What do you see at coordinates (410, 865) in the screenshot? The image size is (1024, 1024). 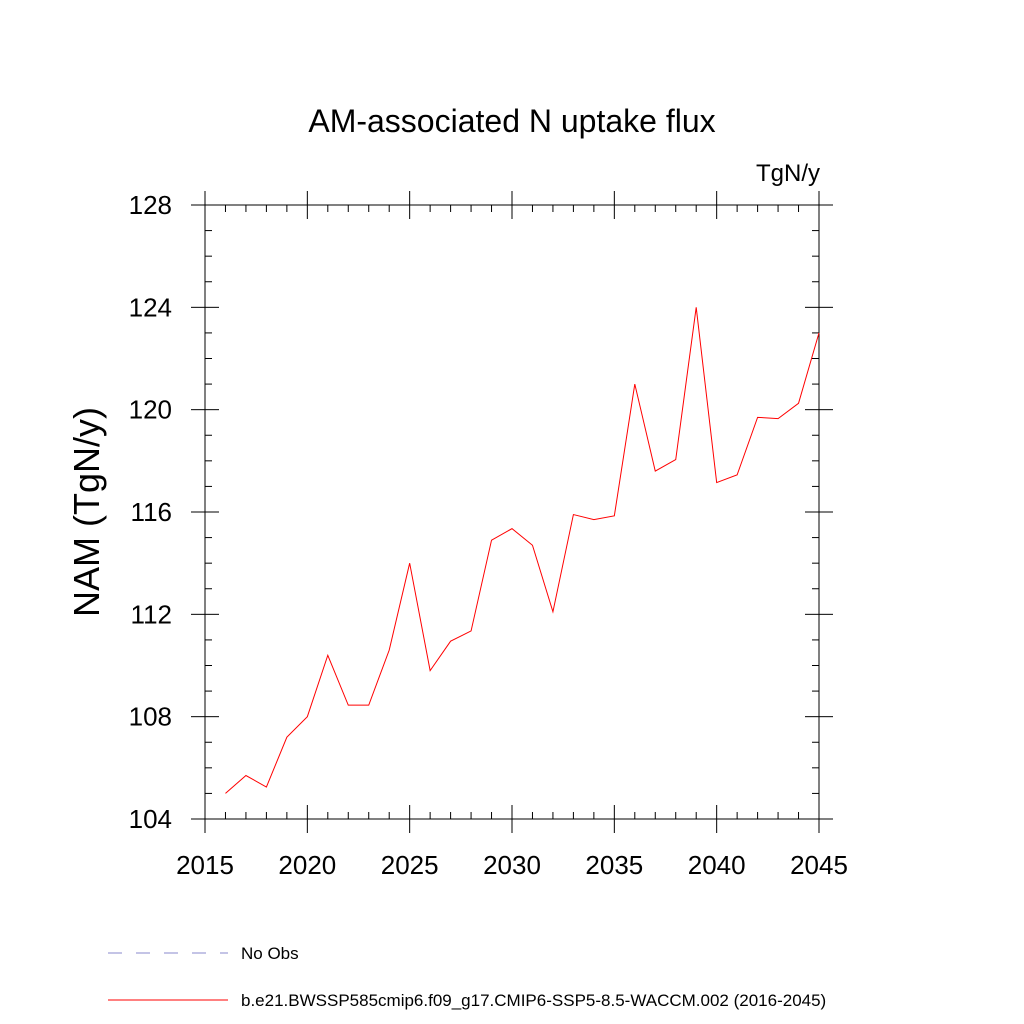 I see `x-tick-label: 2025` at bounding box center [410, 865].